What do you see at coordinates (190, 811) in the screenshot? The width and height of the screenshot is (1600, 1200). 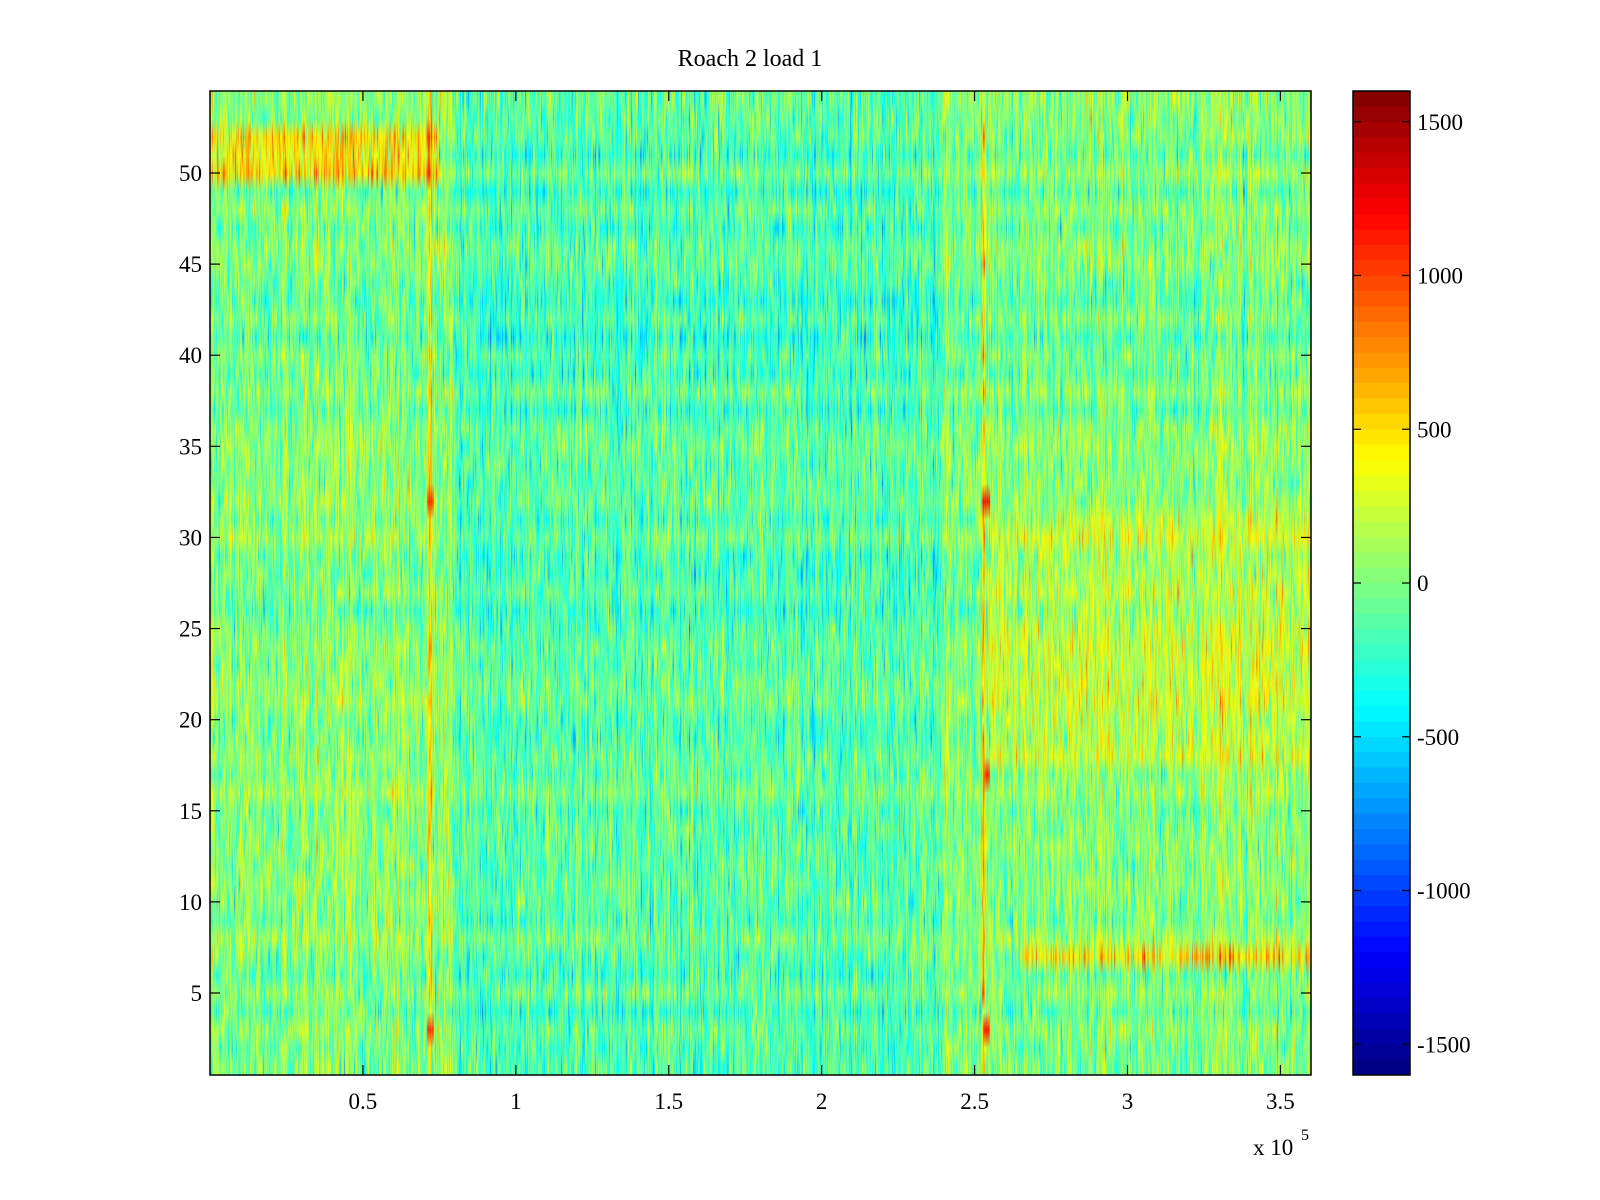 I see `y-tick-label: 15` at bounding box center [190, 811].